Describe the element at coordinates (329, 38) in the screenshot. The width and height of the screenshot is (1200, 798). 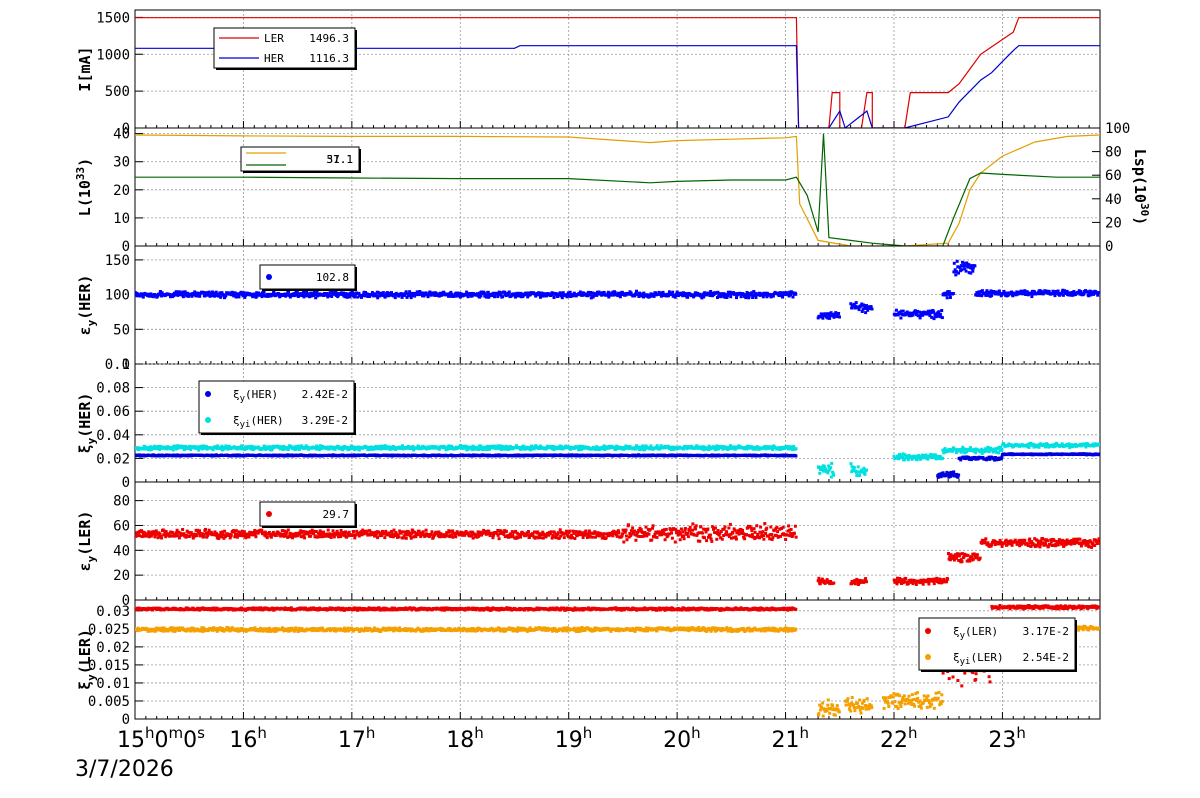
I see `legend-value: 1496.3` at that location.